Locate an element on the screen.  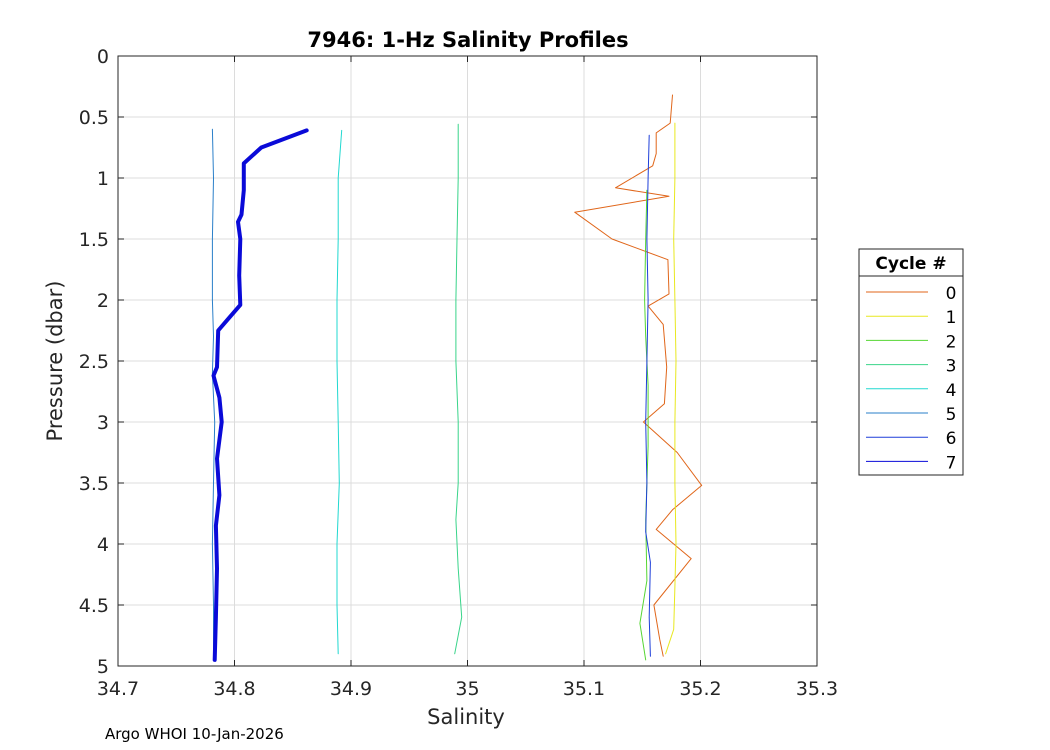
y-tick-label: 0.5 is located at coordinates (94, 118).